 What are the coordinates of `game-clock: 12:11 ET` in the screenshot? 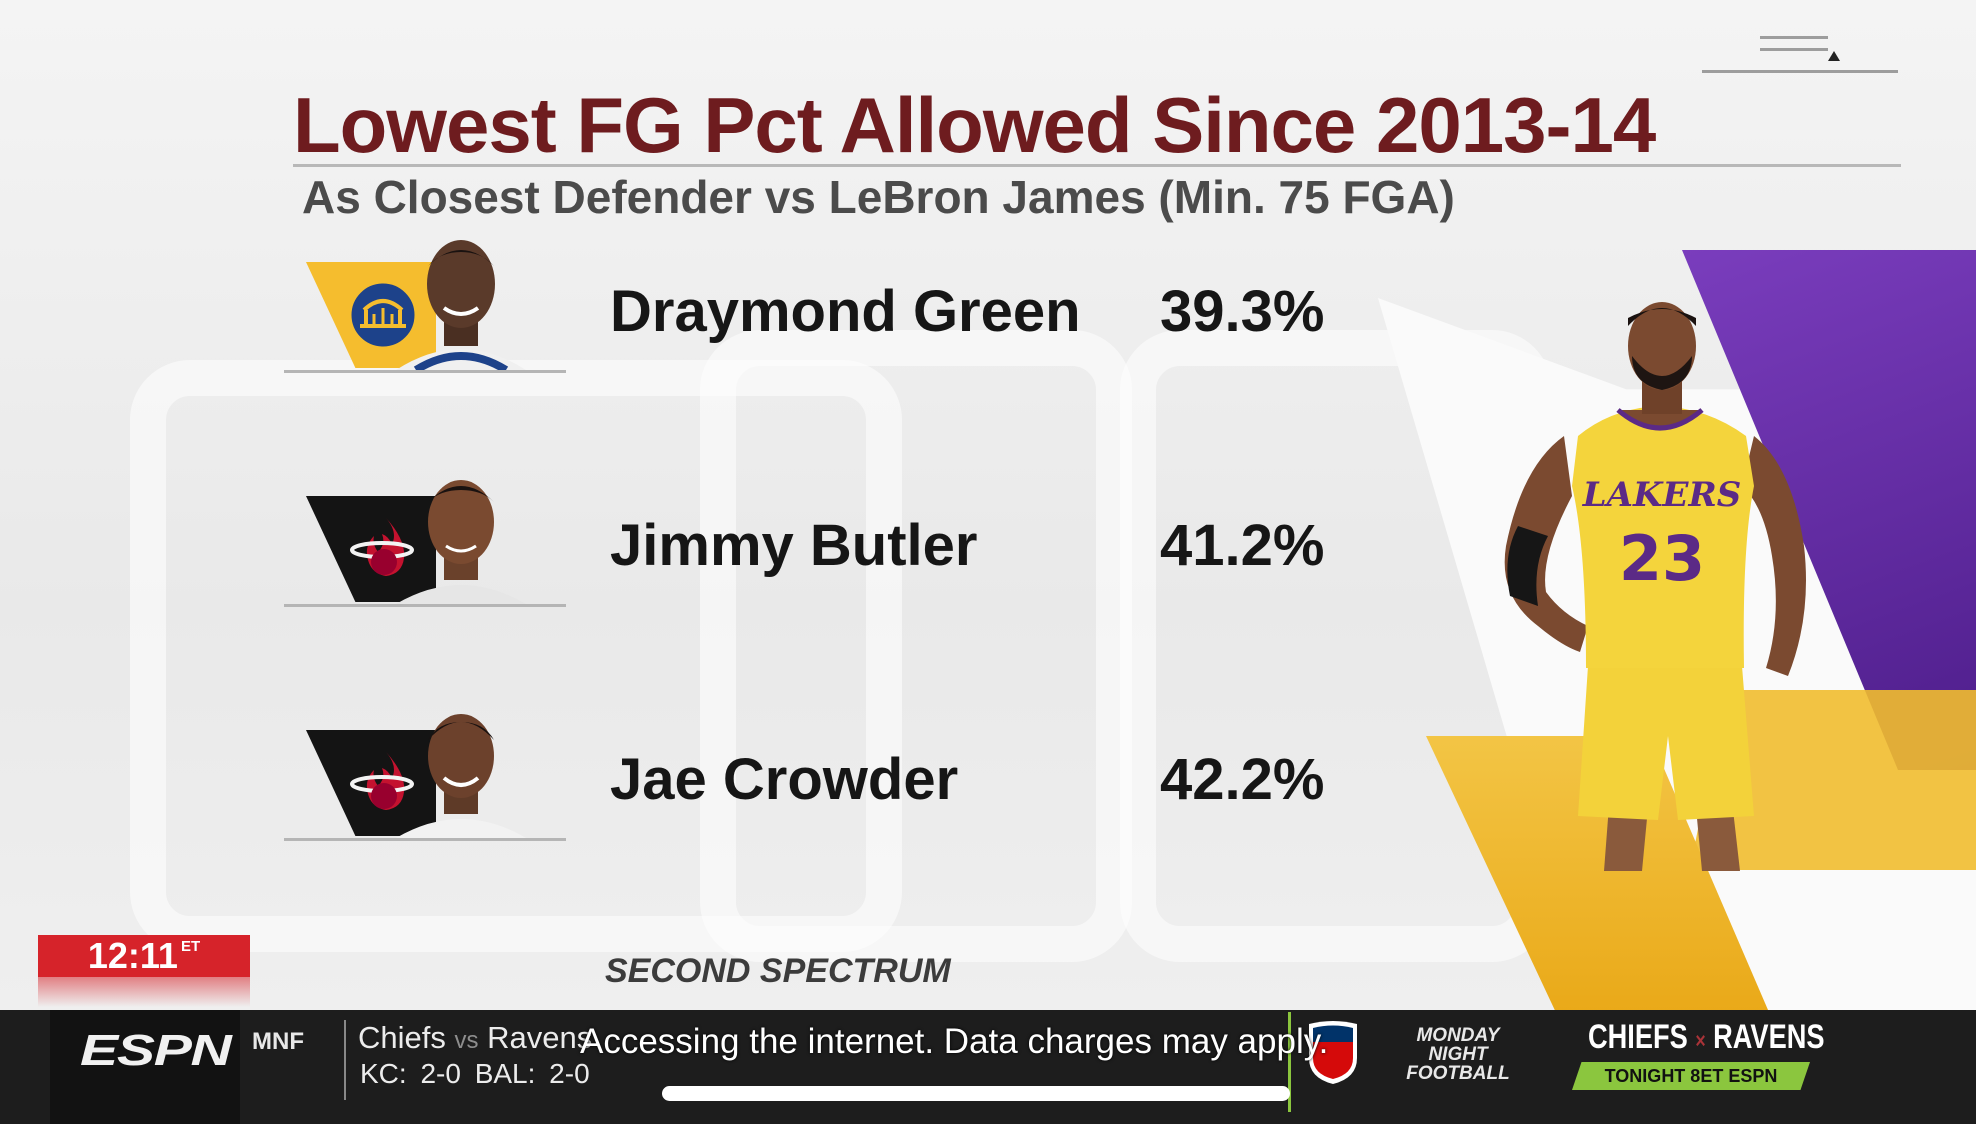 It's located at (144, 956).